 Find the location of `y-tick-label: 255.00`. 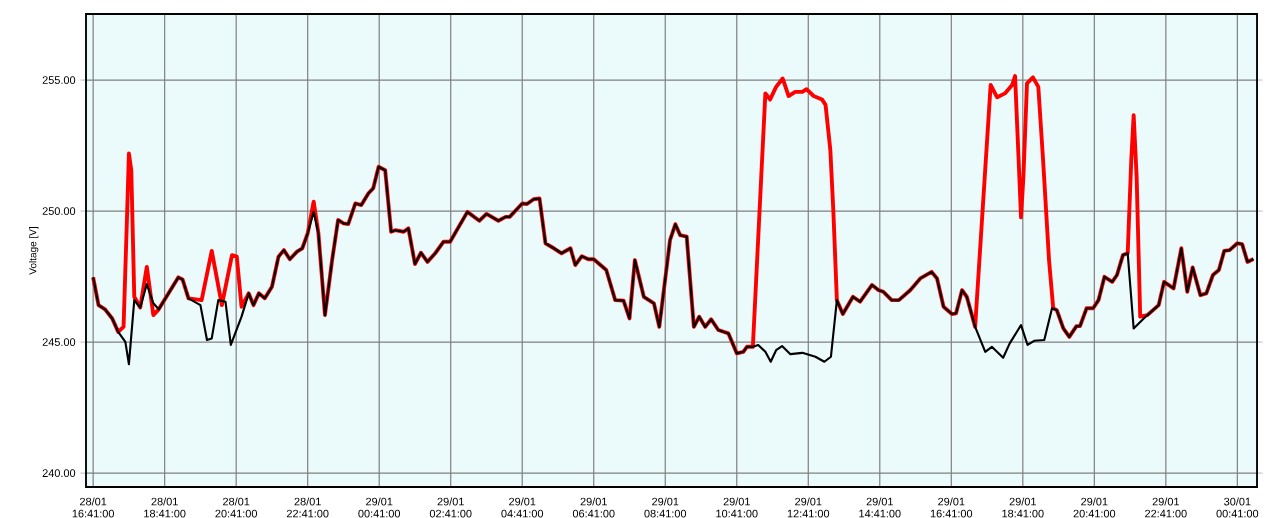

y-tick-label: 255.00 is located at coordinates (59, 80).